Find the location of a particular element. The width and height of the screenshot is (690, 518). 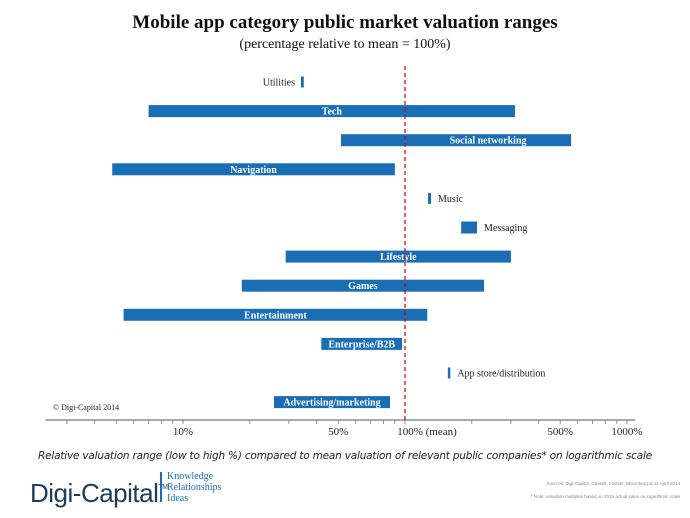

tagline-ideas: Ideas is located at coordinates (178, 498).